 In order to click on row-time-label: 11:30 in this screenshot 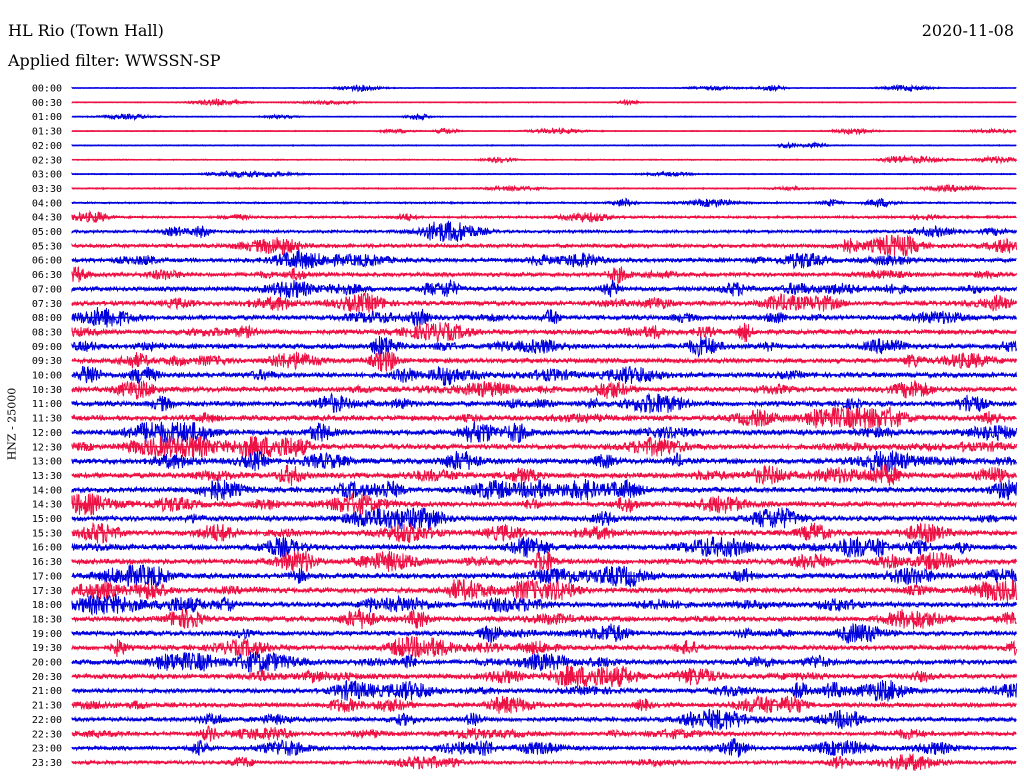, I will do `click(47, 419)`.